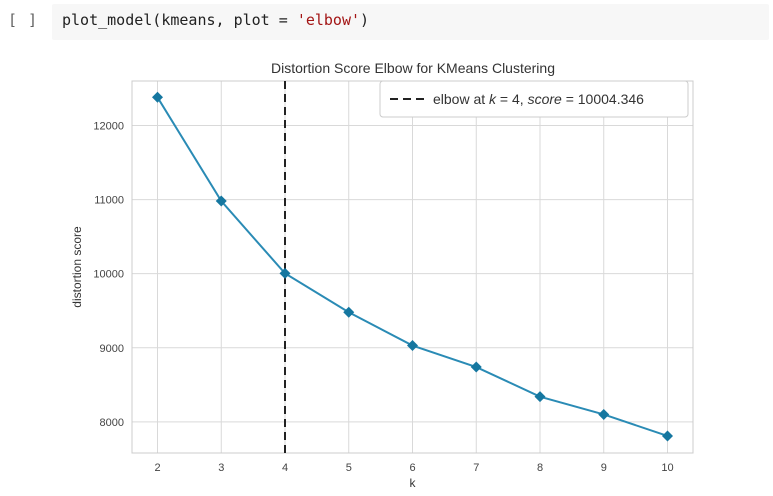 The image size is (773, 496). I want to click on x-tick-label: 5, so click(349, 468).